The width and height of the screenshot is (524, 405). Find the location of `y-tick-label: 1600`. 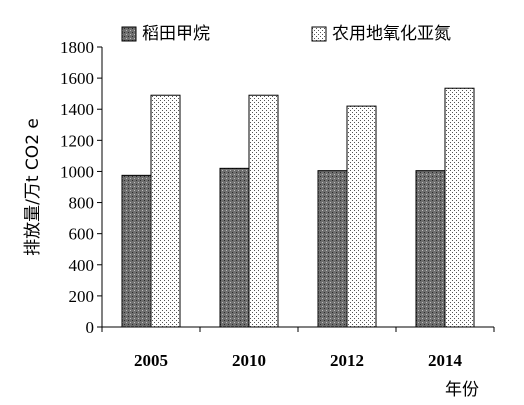

y-tick-label: 1600 is located at coordinates (77, 78).